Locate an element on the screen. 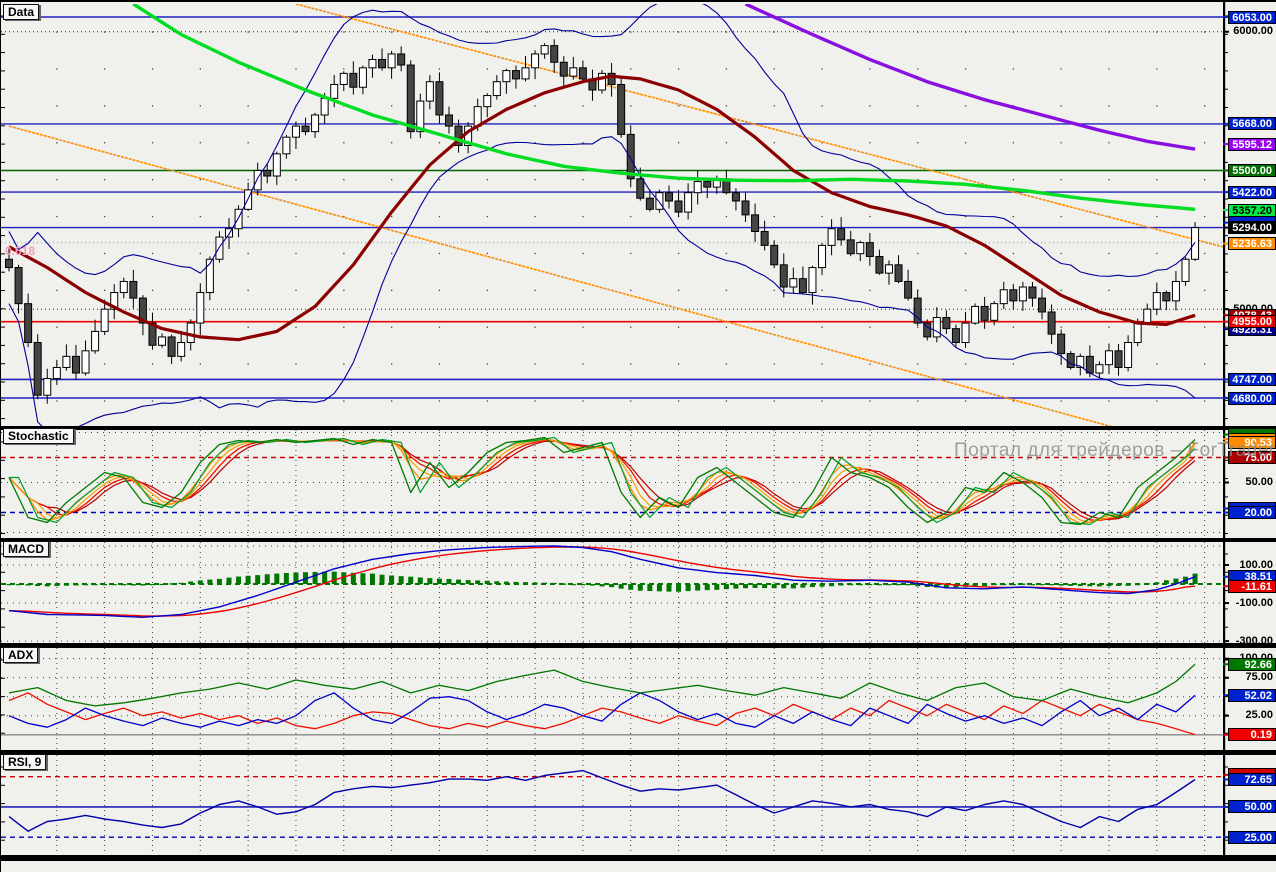 The height and width of the screenshot is (872, 1276). stochastic-panel-bg is located at coordinates (638, 484).